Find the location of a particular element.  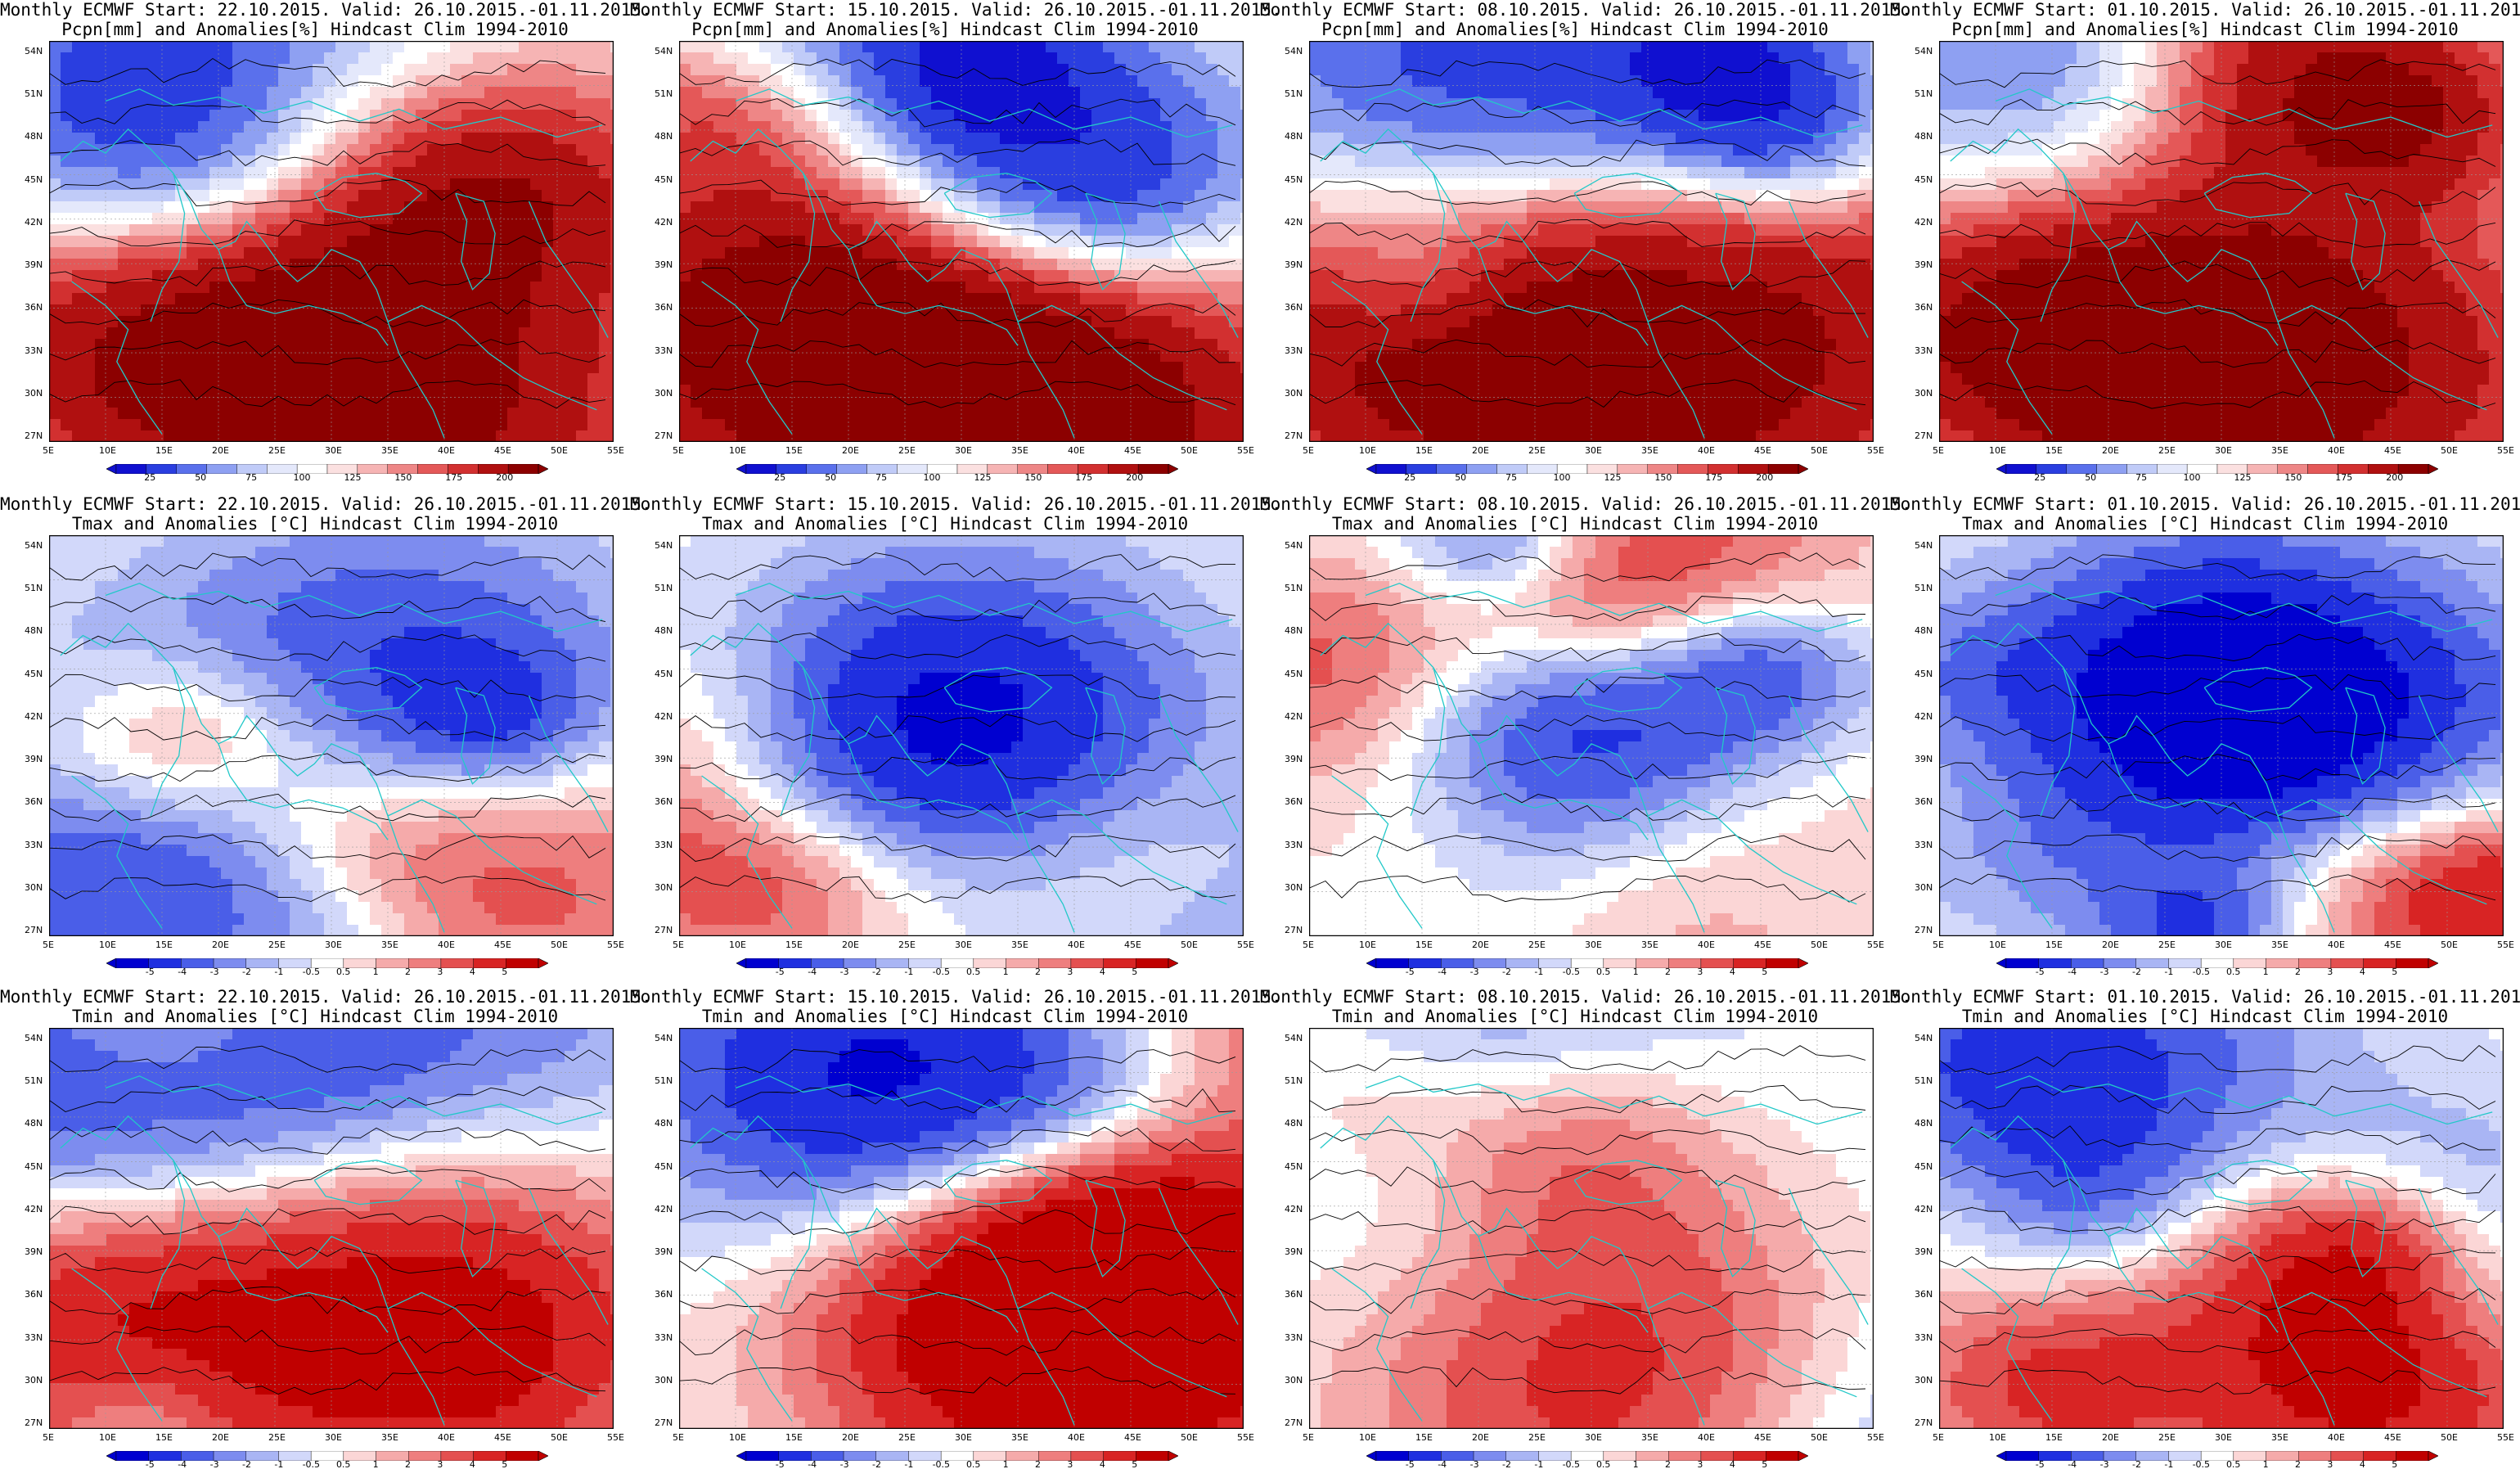

colorbar-tick-label: 50 is located at coordinates (2090, 477).